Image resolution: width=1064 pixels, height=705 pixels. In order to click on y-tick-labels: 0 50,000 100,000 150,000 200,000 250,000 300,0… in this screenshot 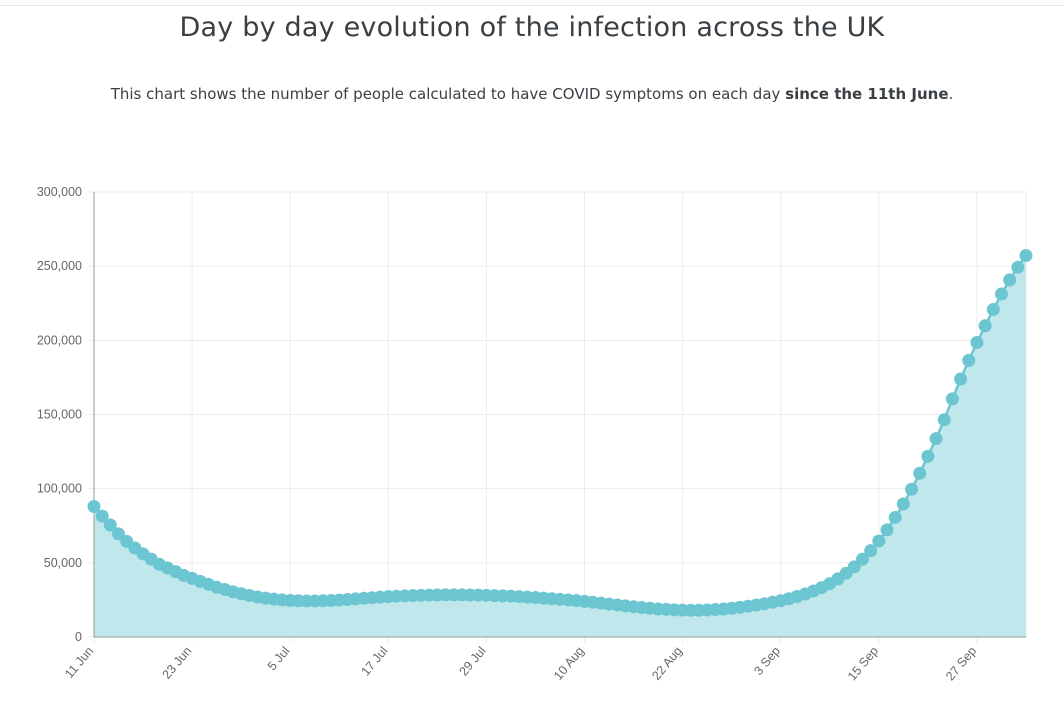, I will do `click(59, 414)`.